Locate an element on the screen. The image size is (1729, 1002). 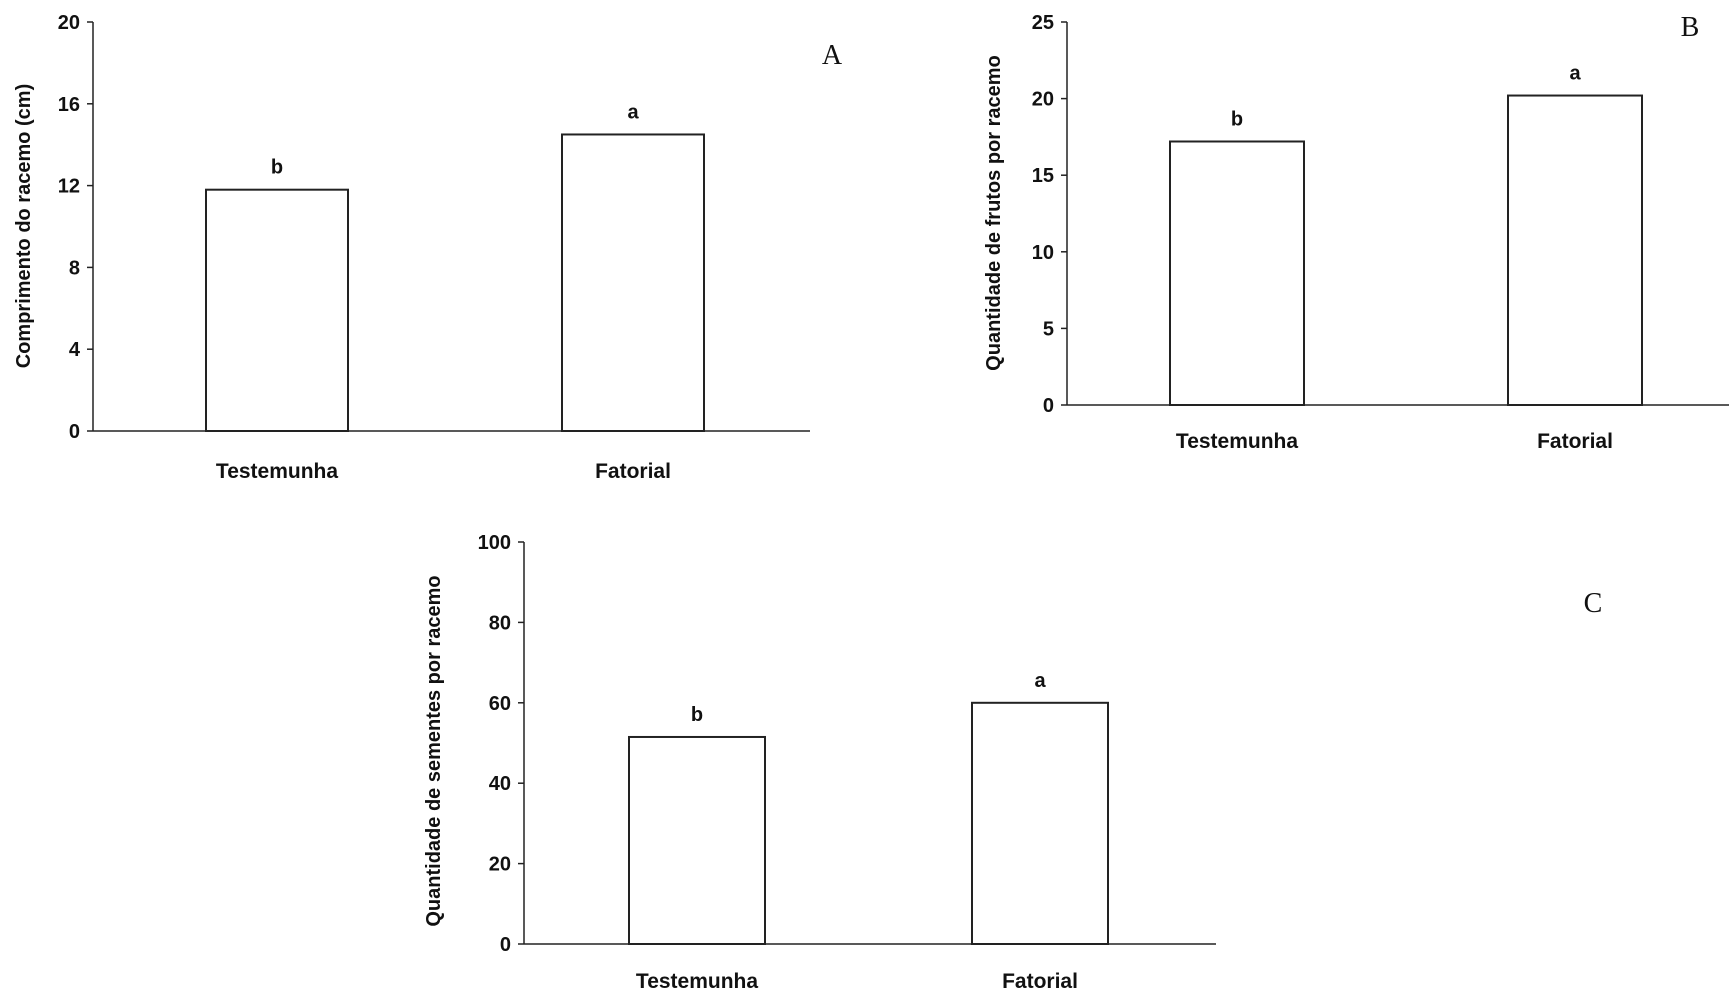
y-axis-title: Quantidade de sementes por racemo is located at coordinates (434, 750).